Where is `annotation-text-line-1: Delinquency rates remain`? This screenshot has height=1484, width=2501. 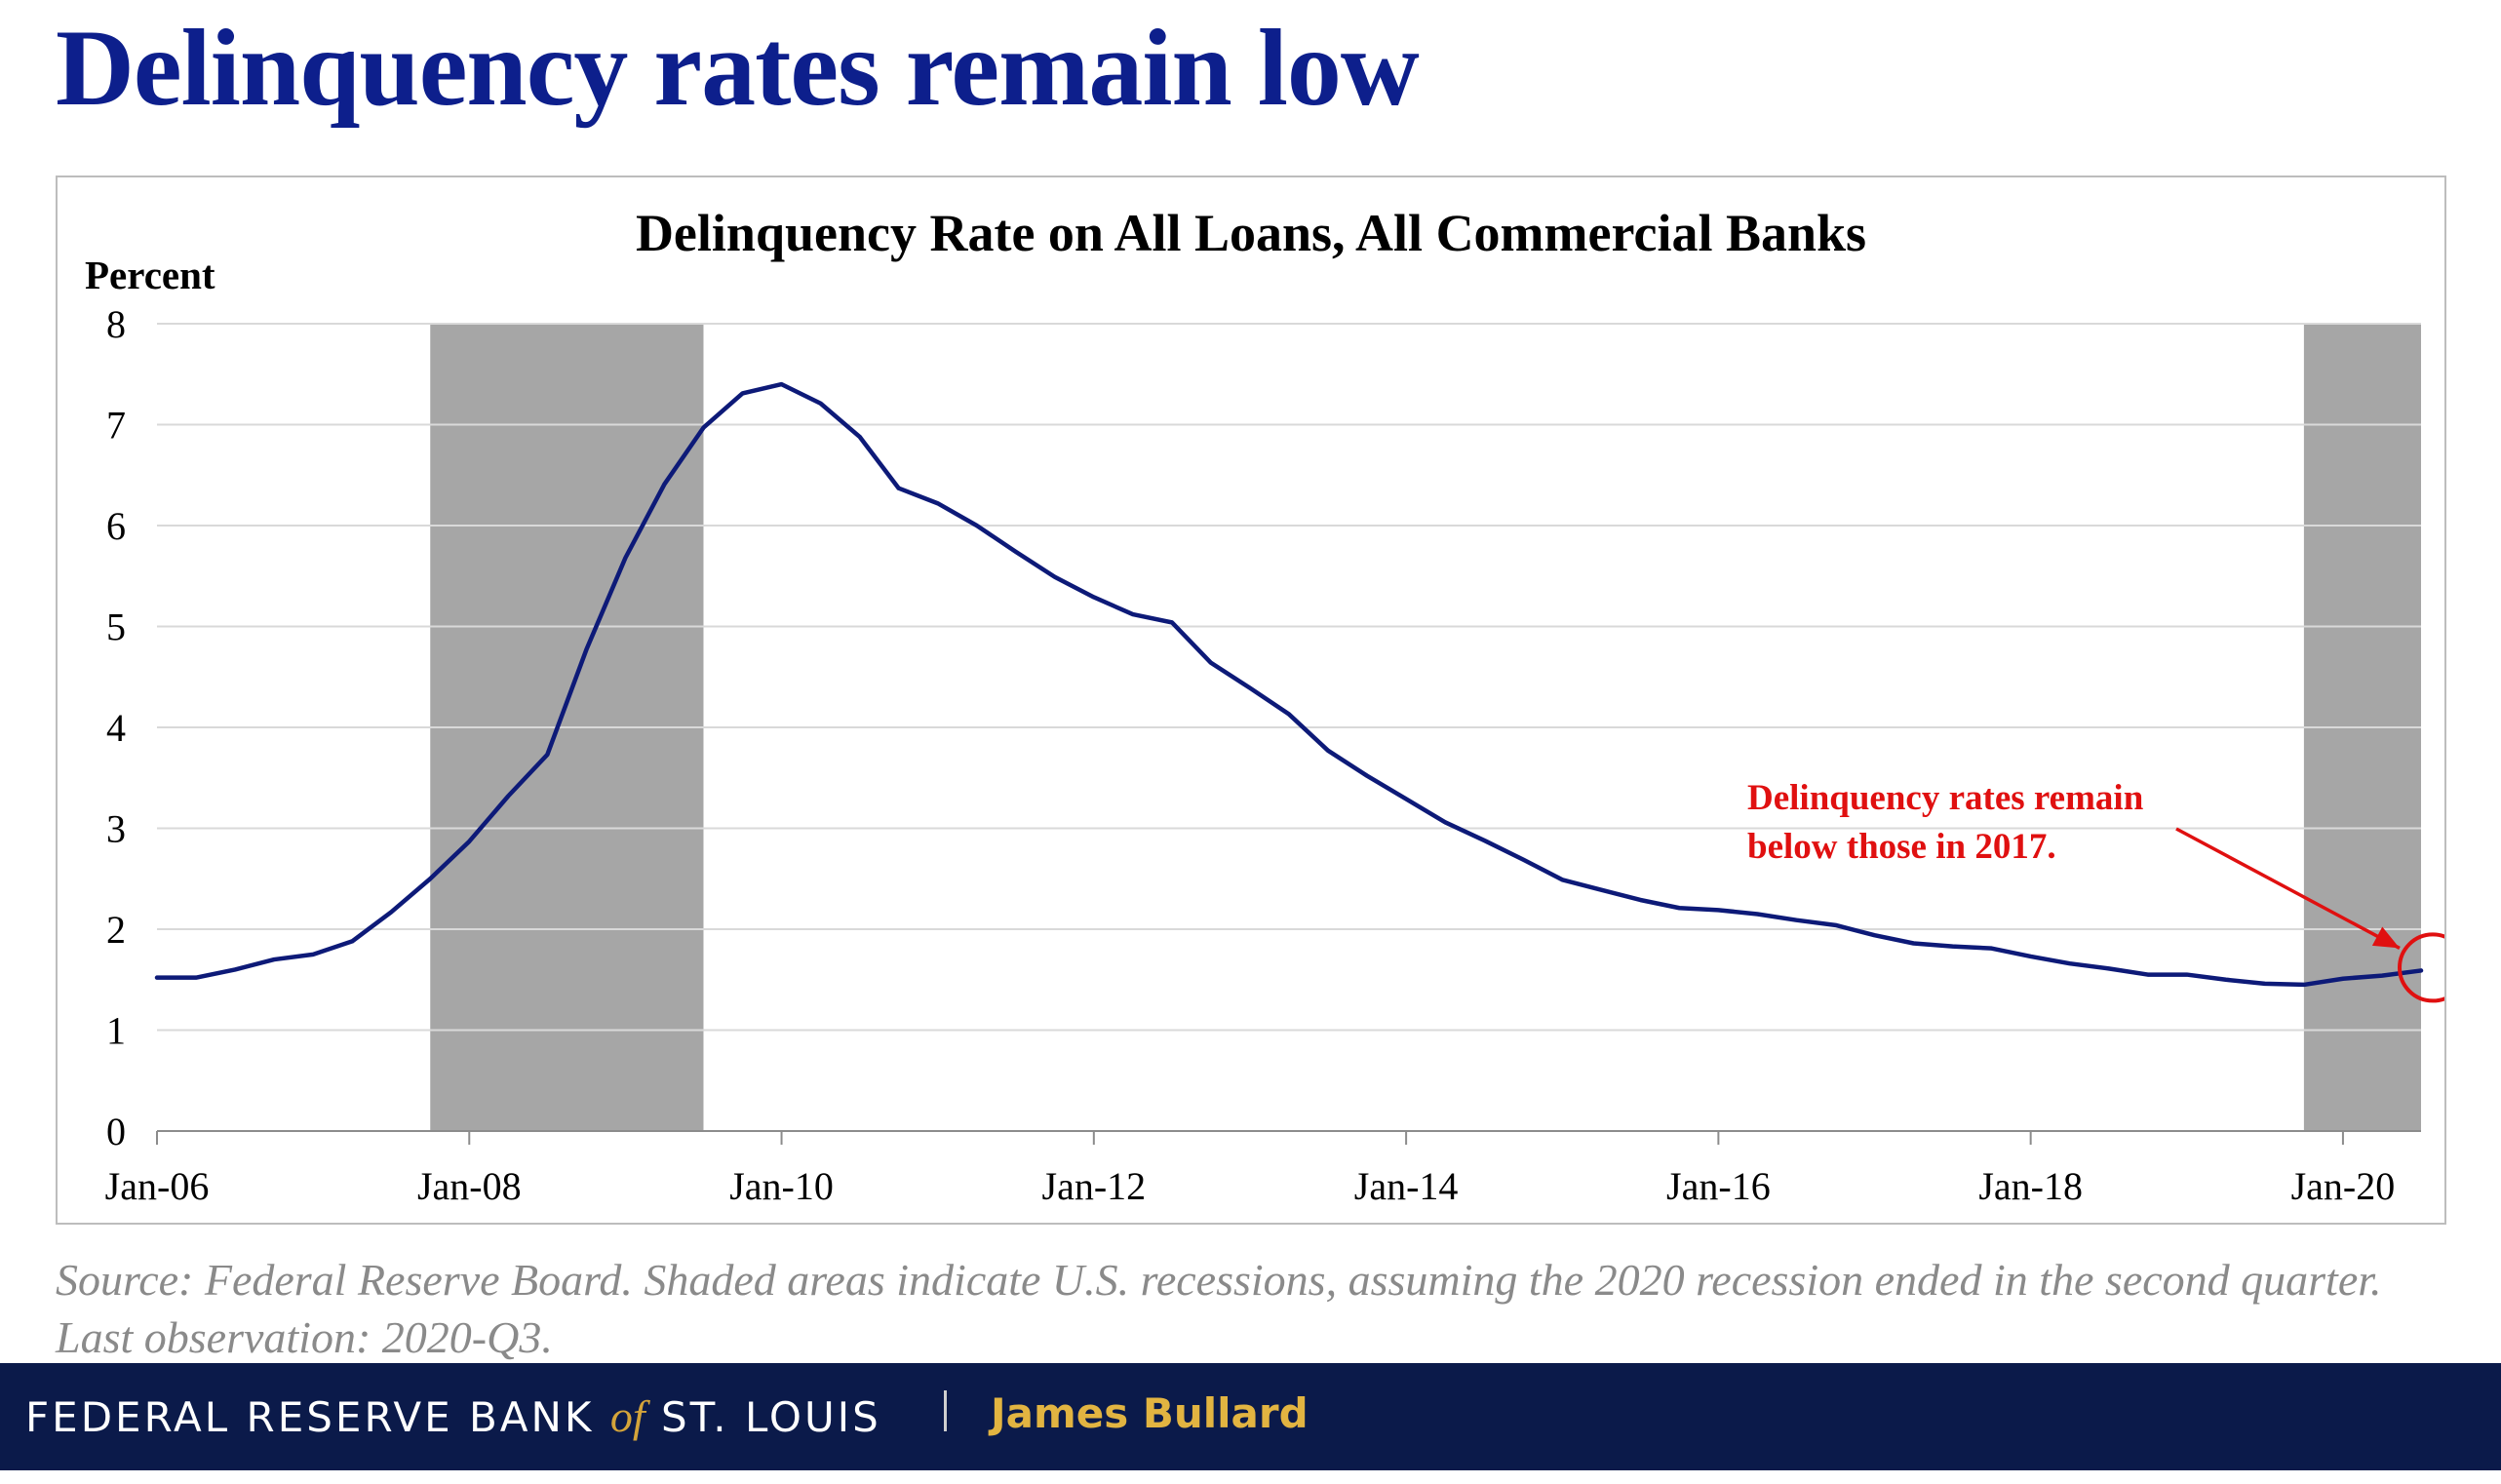 annotation-text-line-1: Delinquency rates remain is located at coordinates (1946, 798).